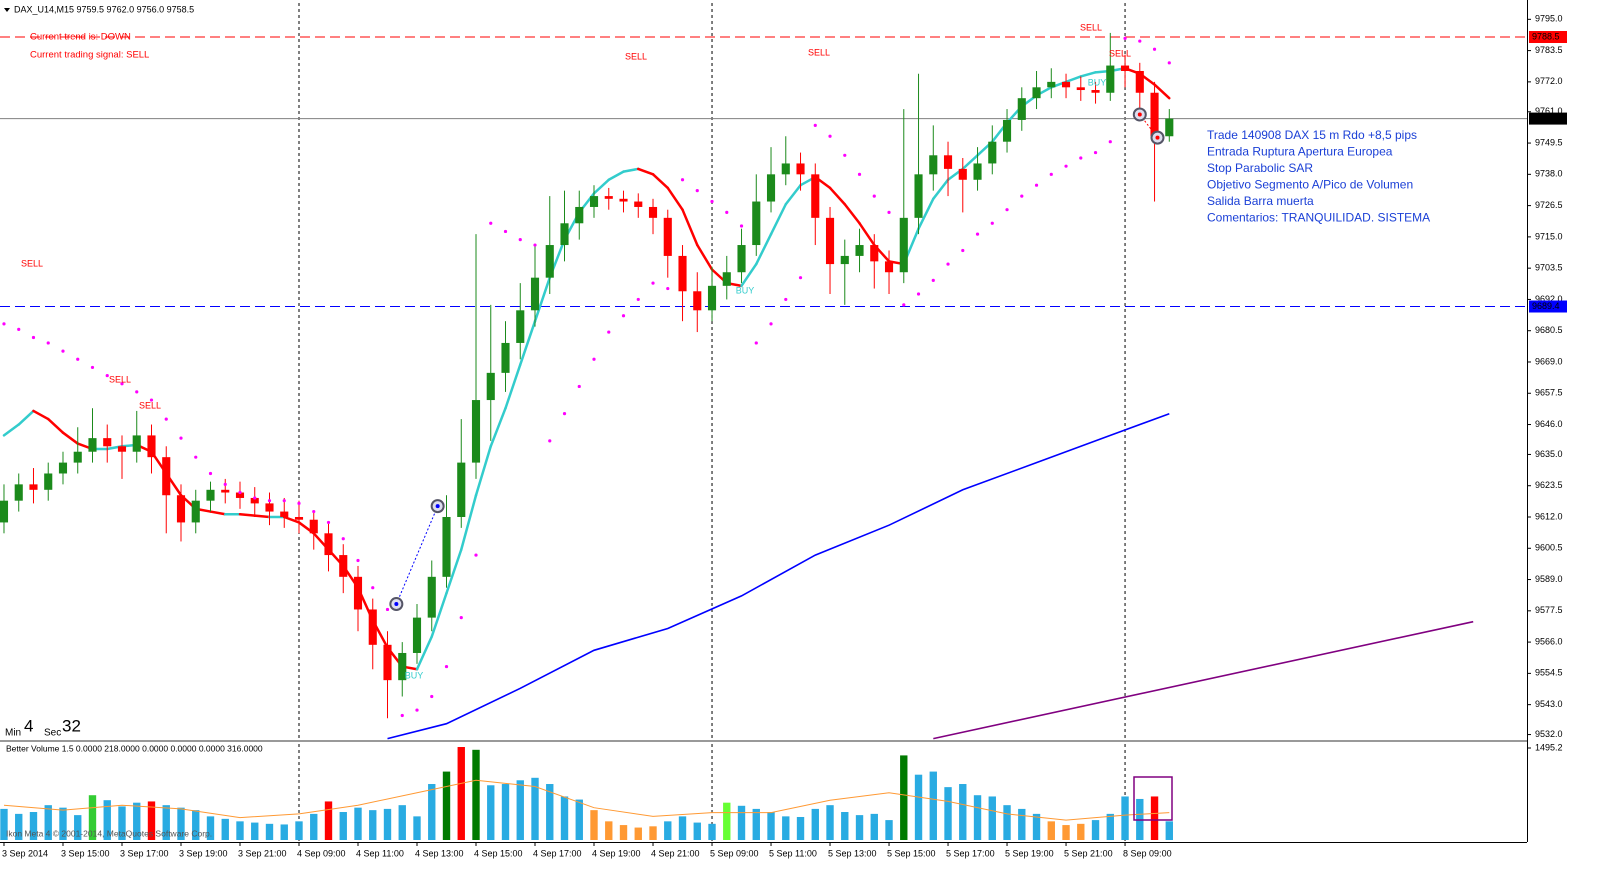  Describe the element at coordinates (1549, 424) in the screenshot. I see `y-tick-label: 9646.0` at that location.